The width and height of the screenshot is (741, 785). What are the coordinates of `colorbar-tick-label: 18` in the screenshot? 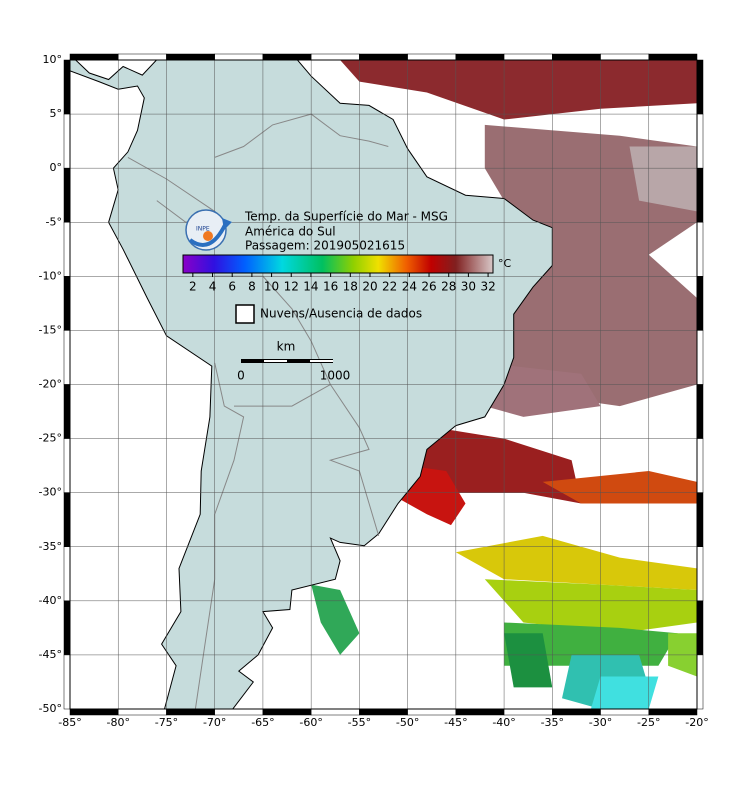 It's located at (350, 287).